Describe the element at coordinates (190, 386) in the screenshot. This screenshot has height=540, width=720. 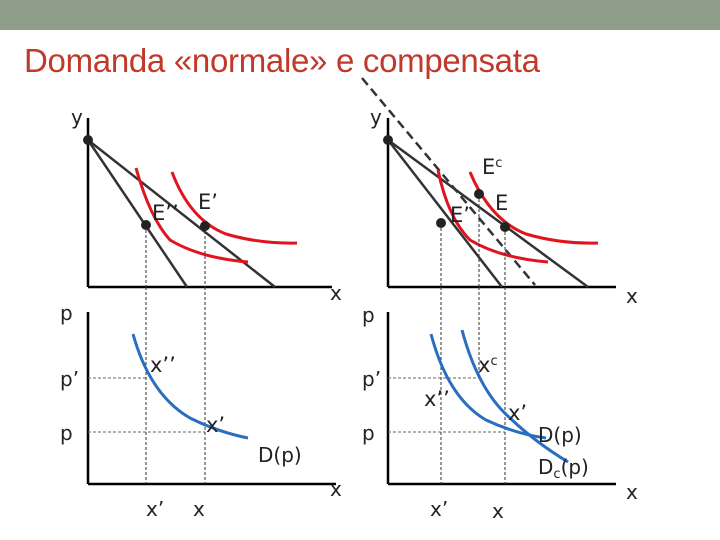
I see `demand-curve-left` at that location.